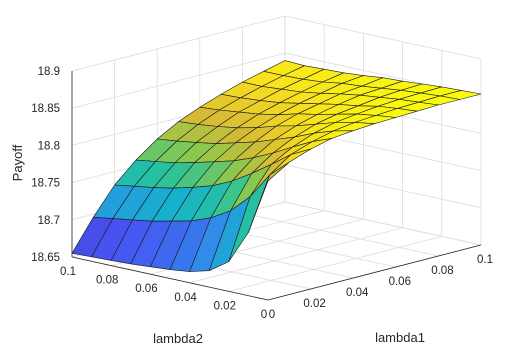 This screenshot has width=505, height=353. Describe the element at coordinates (45, 258) in the screenshot. I see `z-tick-label: 18.65` at that location.